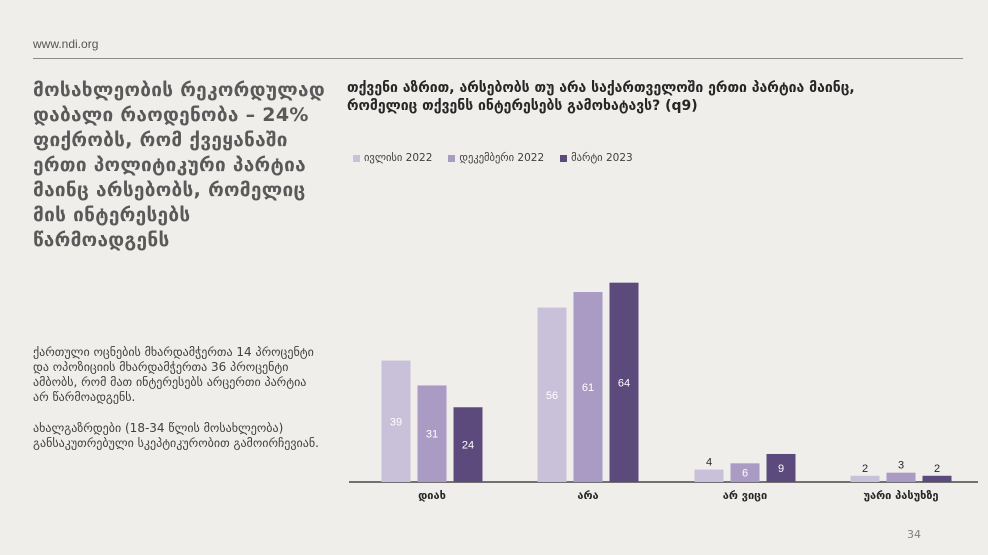 The width and height of the screenshot is (988, 555). I want to click on legend-item-july-2022: ივლისი 2022, so click(392, 158).